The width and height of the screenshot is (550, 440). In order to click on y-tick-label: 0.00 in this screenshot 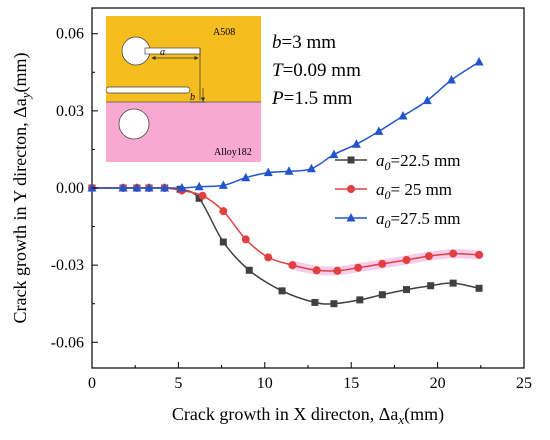, I will do `click(70, 188)`.